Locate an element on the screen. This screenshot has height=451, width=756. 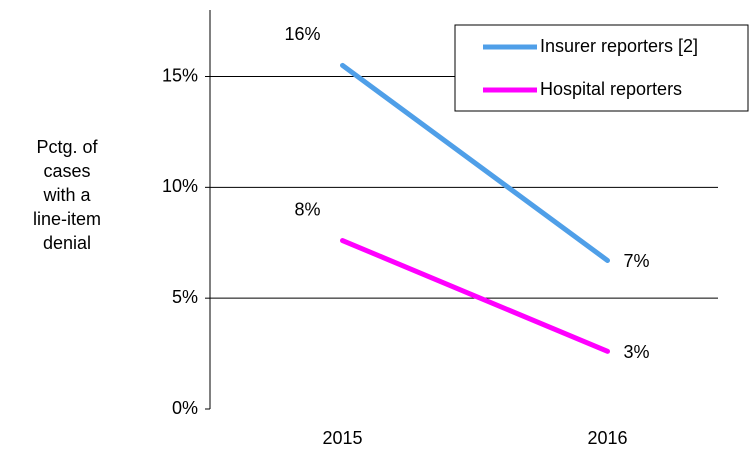
x-tick-label: 2015 is located at coordinates (342, 438).